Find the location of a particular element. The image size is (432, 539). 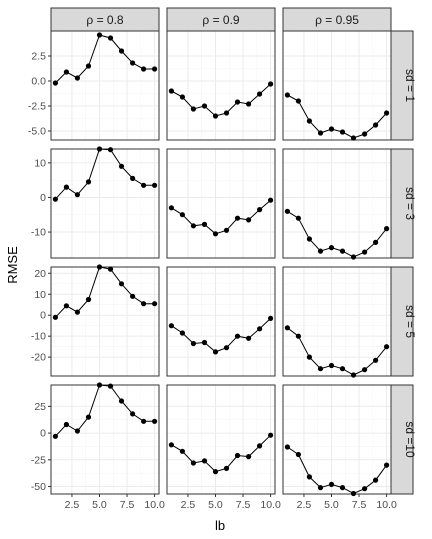

y-axis-title: RMSE is located at coordinates (12, 265).